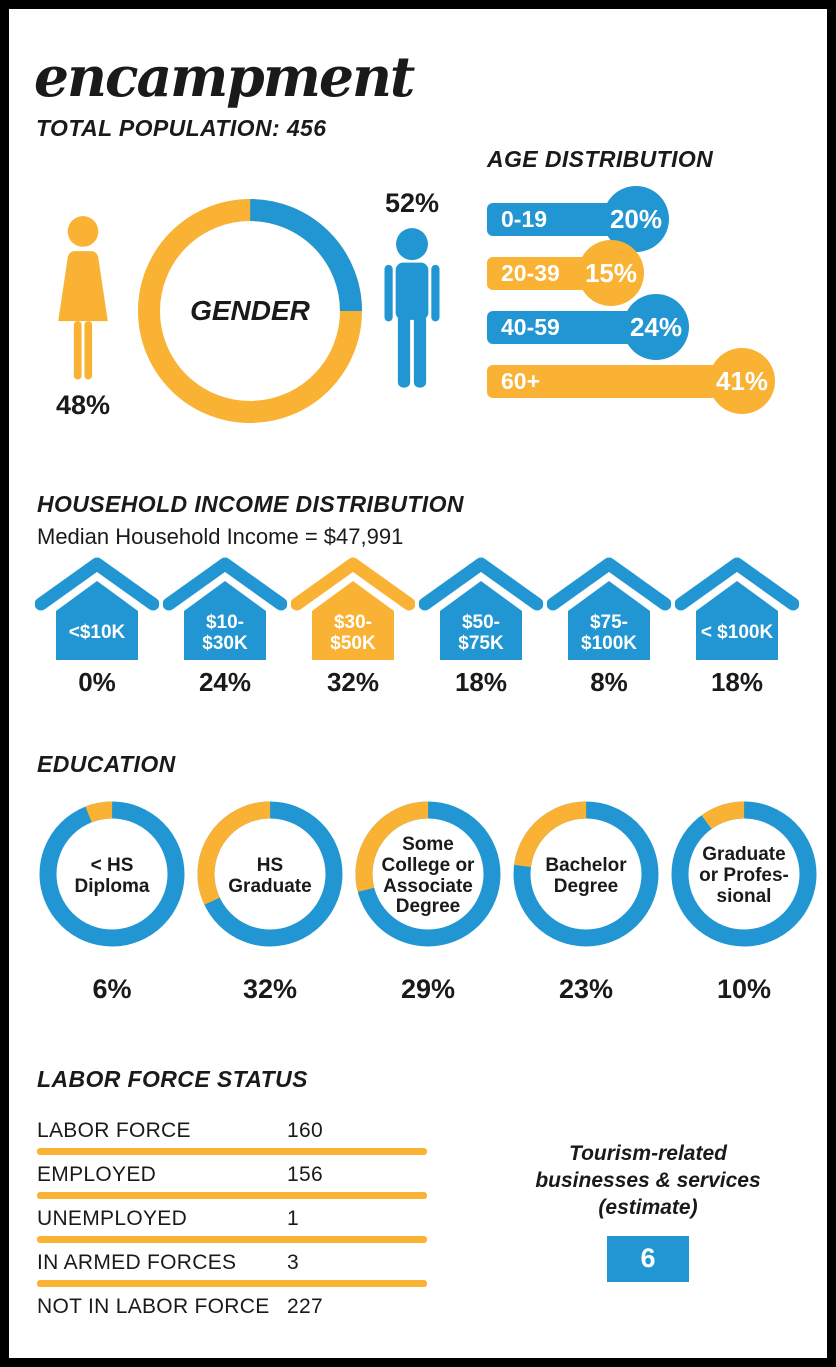  What do you see at coordinates (225, 682) in the screenshot?
I see `income-percentage: 24%` at bounding box center [225, 682].